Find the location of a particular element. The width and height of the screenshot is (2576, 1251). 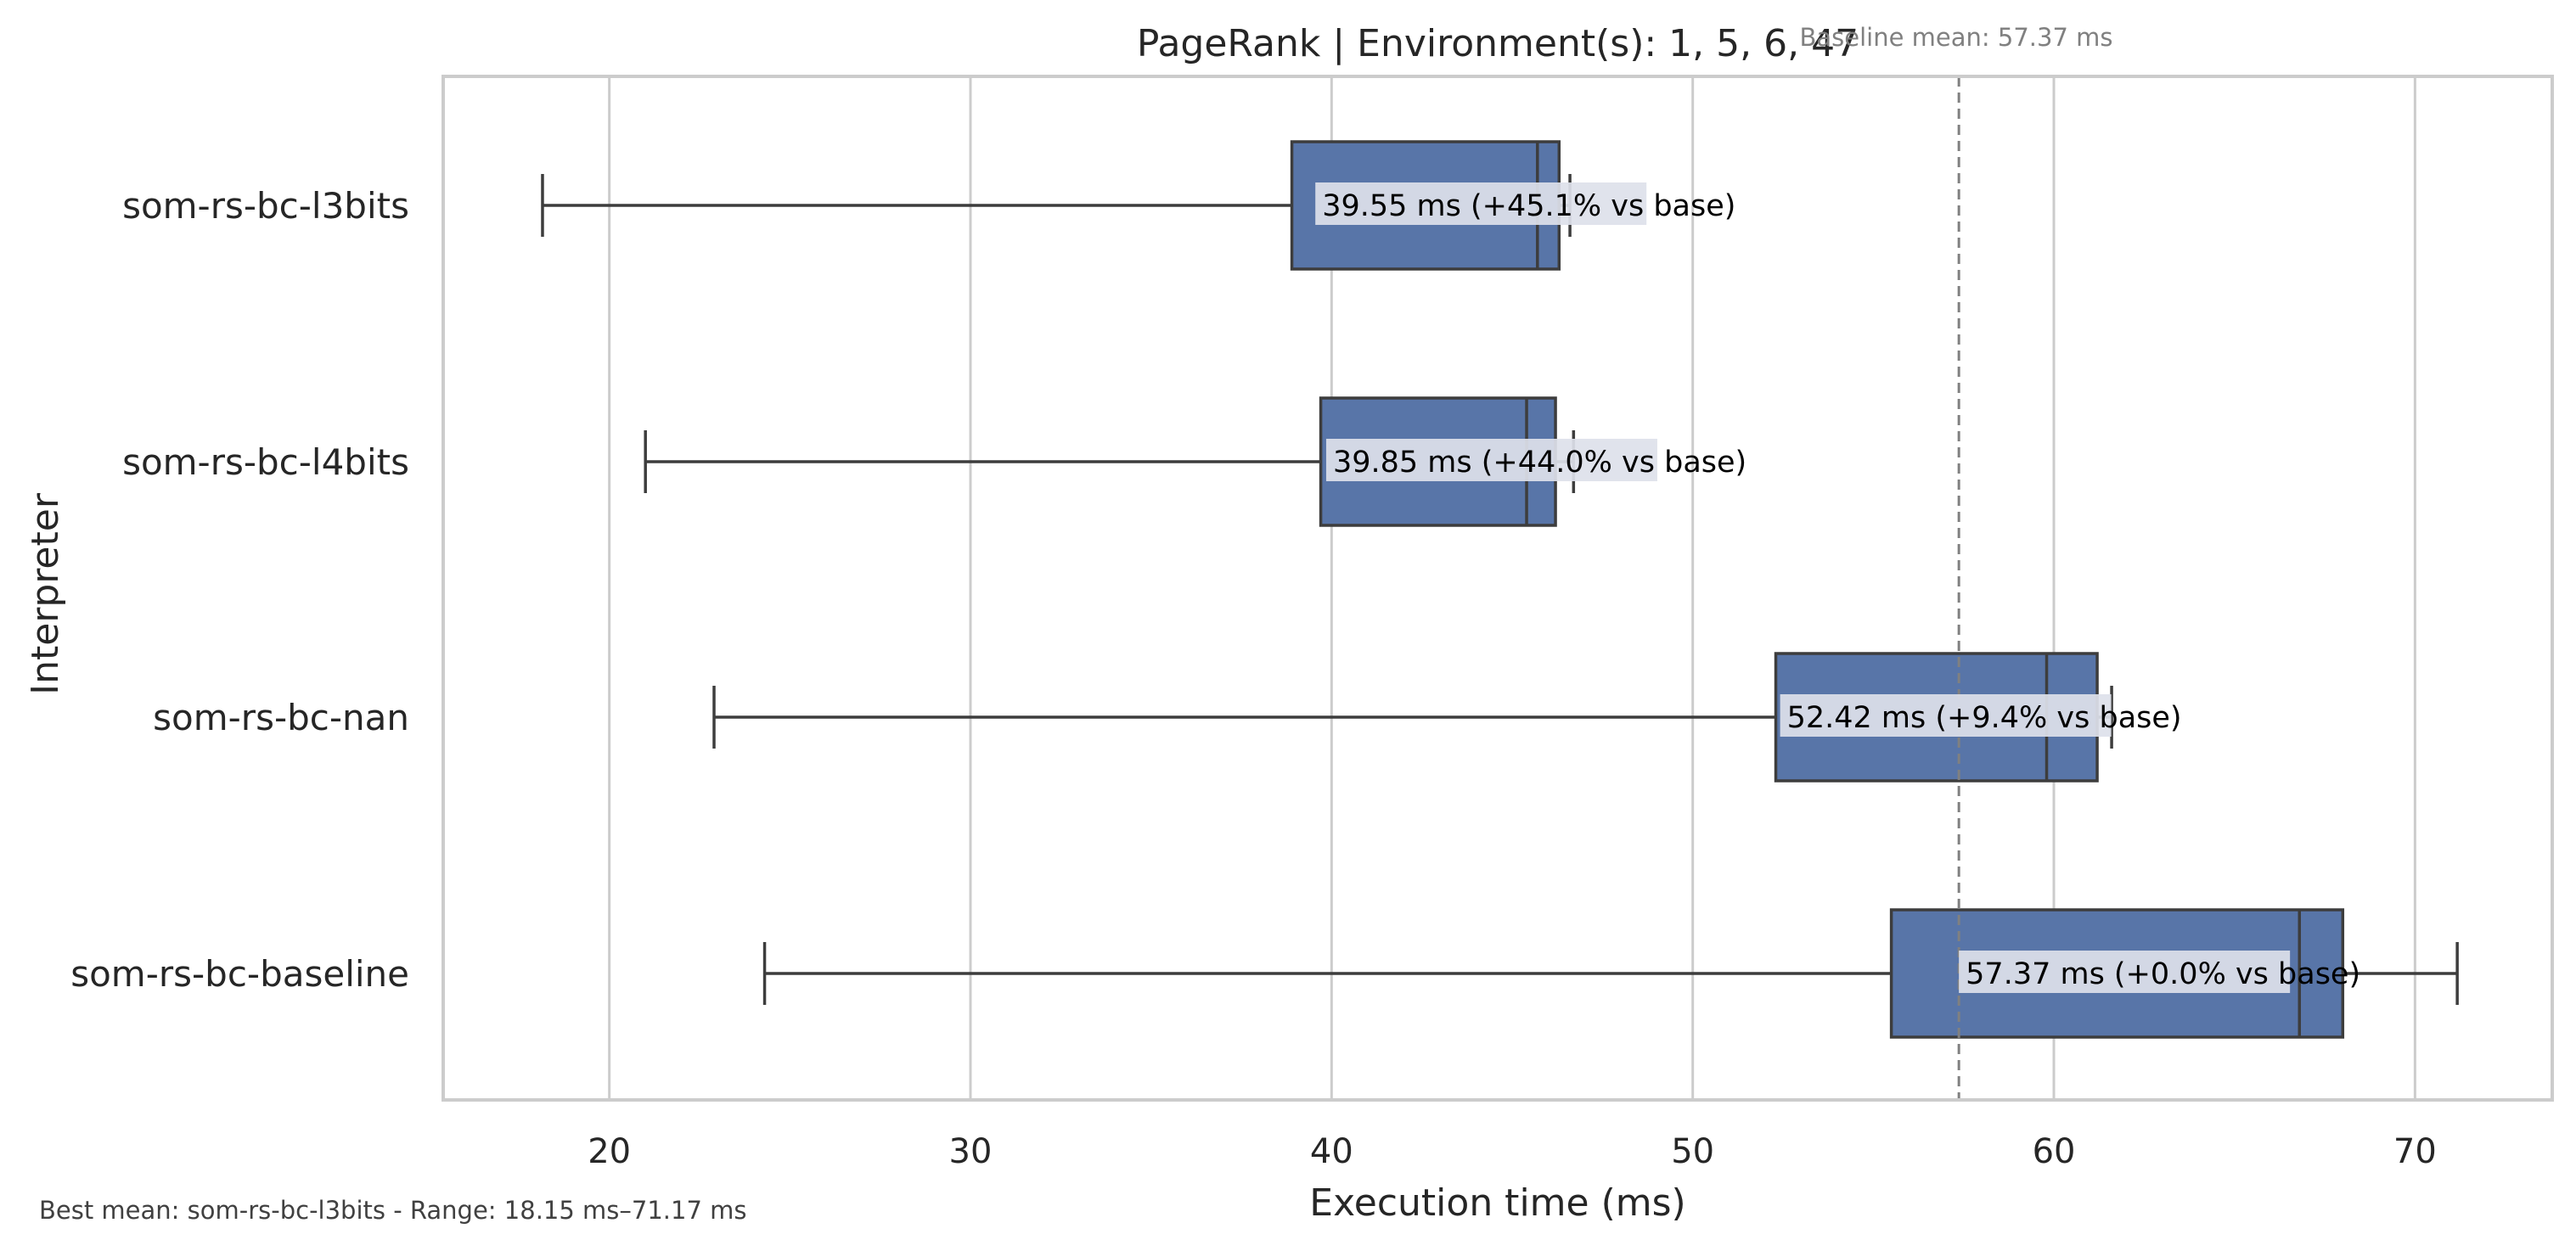

y-axis-label: Interpreter is located at coordinates (45, 593).